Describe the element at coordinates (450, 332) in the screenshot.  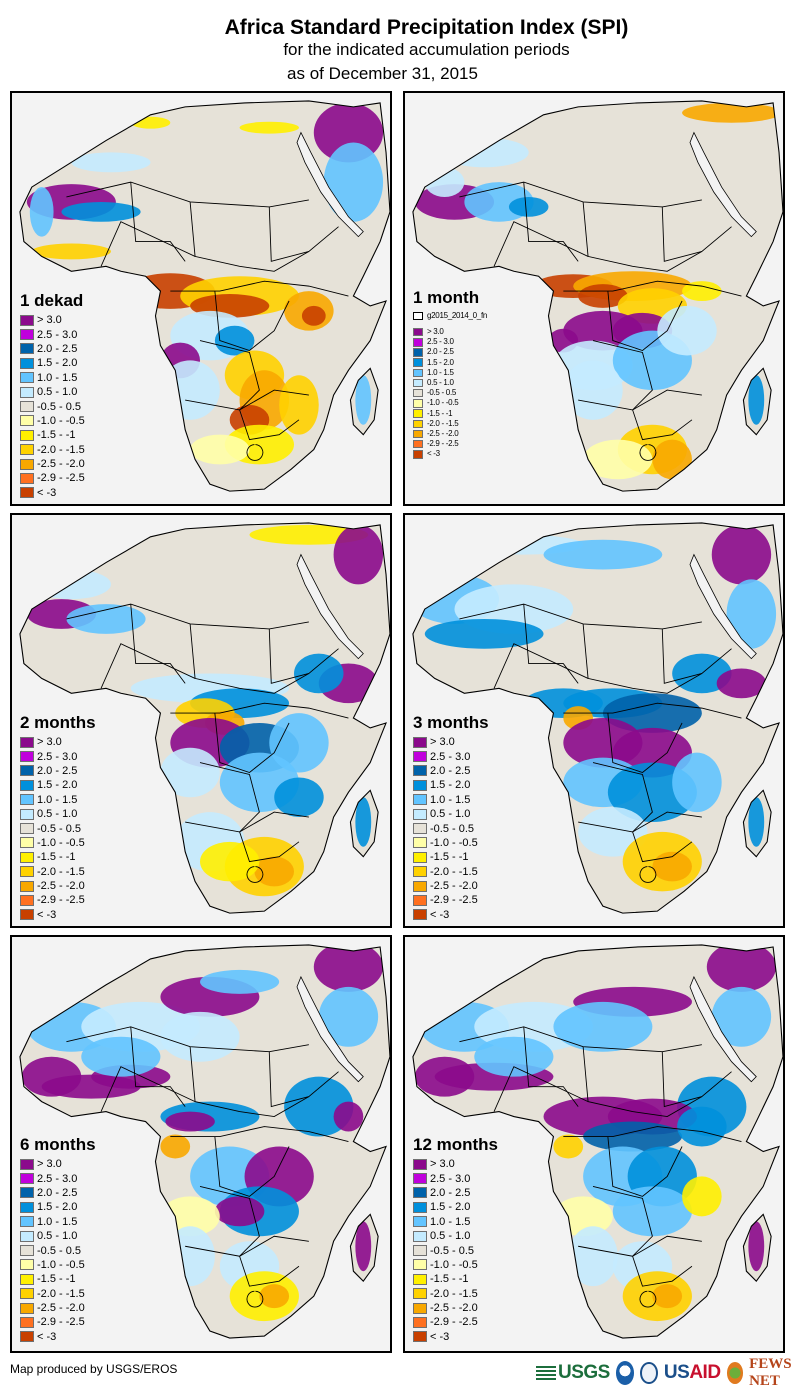
I see `legend-row: > 3.0` at that location.